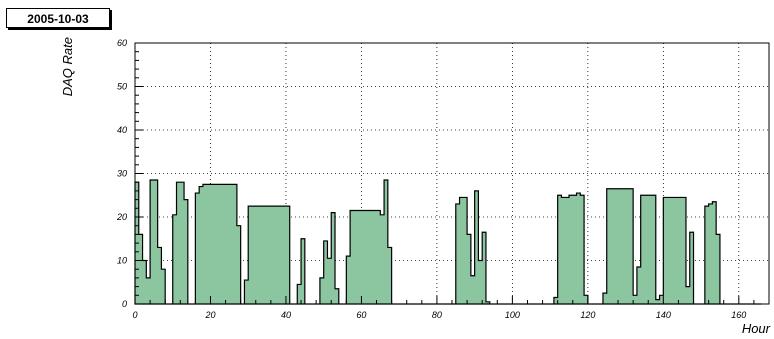  What do you see at coordinates (512, 315) in the screenshot?
I see `x-tick-label: 100` at bounding box center [512, 315].